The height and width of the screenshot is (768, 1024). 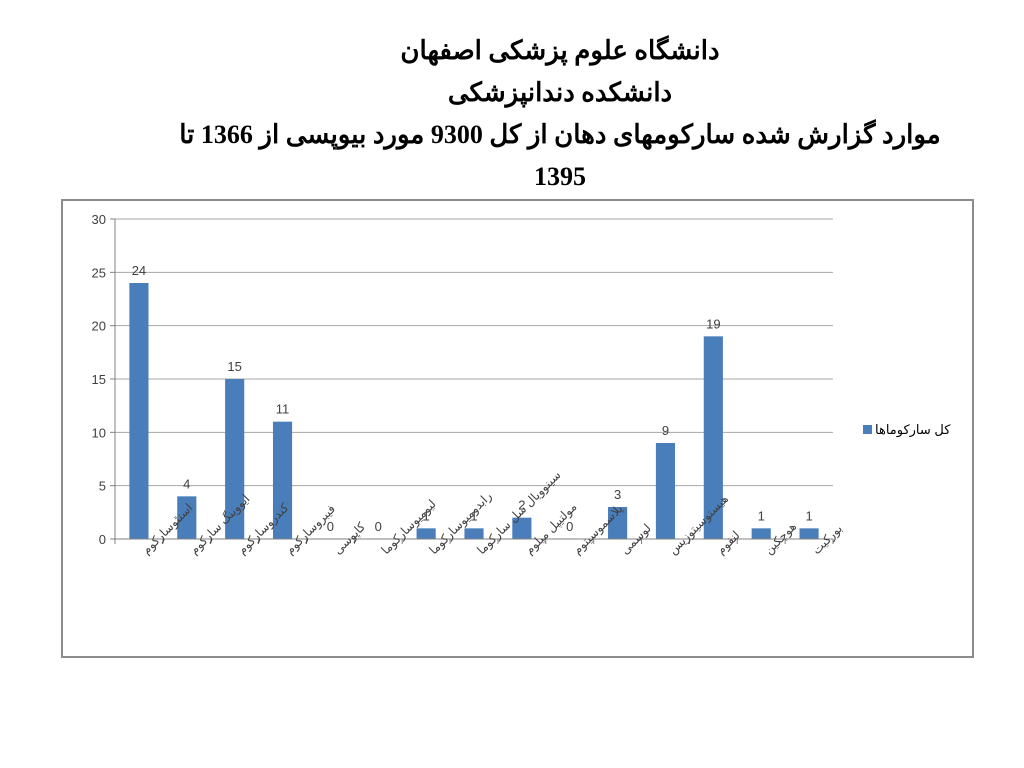 I want to click on y-tick-label: 0, so click(x=102, y=539).